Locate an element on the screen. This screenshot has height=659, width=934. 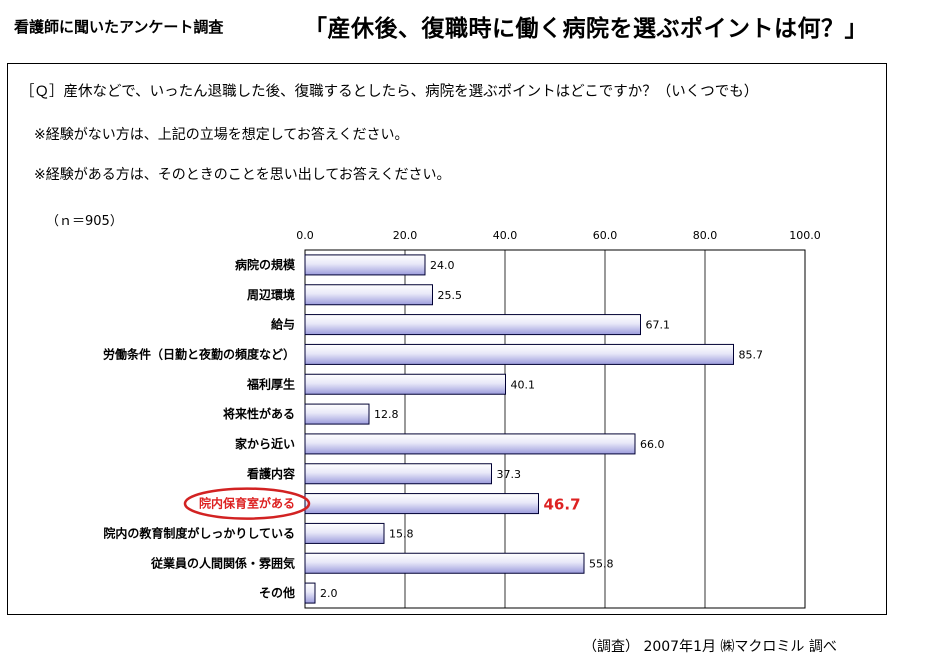
category-label: 従業員の人間関係・雰囲気 is located at coordinates (222, 562).